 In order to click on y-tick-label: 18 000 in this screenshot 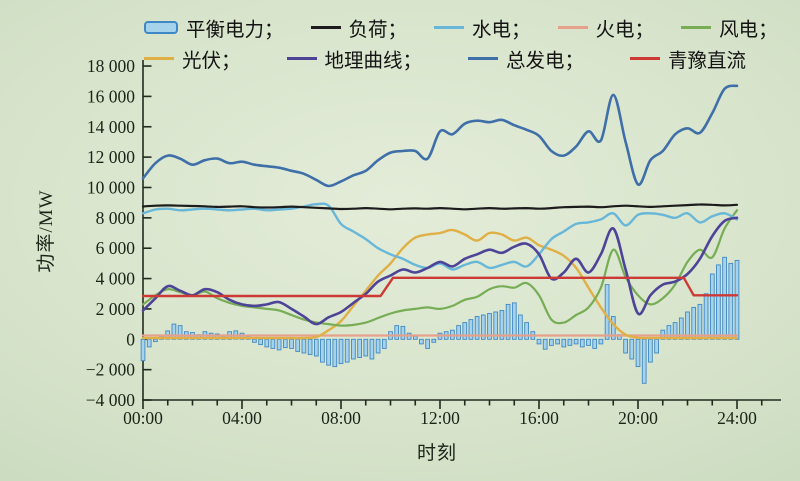, I will do `click(111, 66)`.